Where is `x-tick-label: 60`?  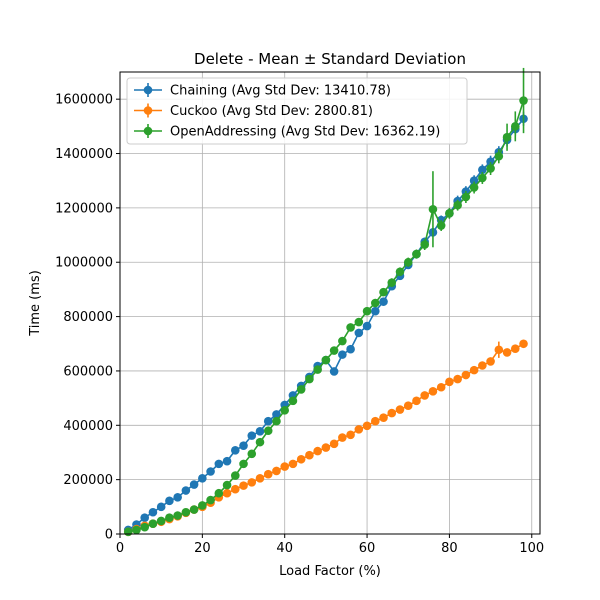 x-tick-label: 60 is located at coordinates (367, 548).